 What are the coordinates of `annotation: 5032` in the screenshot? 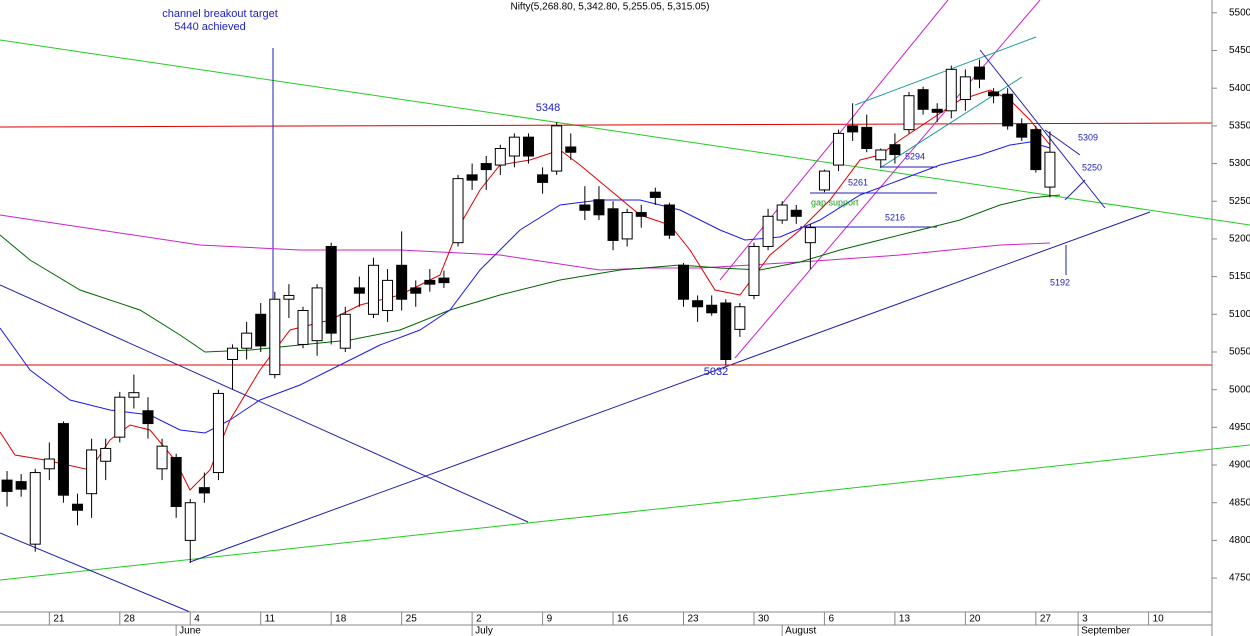 It's located at (716, 372).